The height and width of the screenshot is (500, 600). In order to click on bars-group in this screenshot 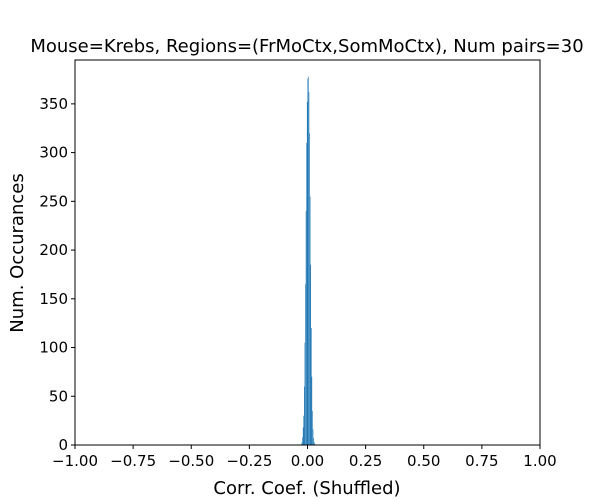, I will do `click(308, 261)`.